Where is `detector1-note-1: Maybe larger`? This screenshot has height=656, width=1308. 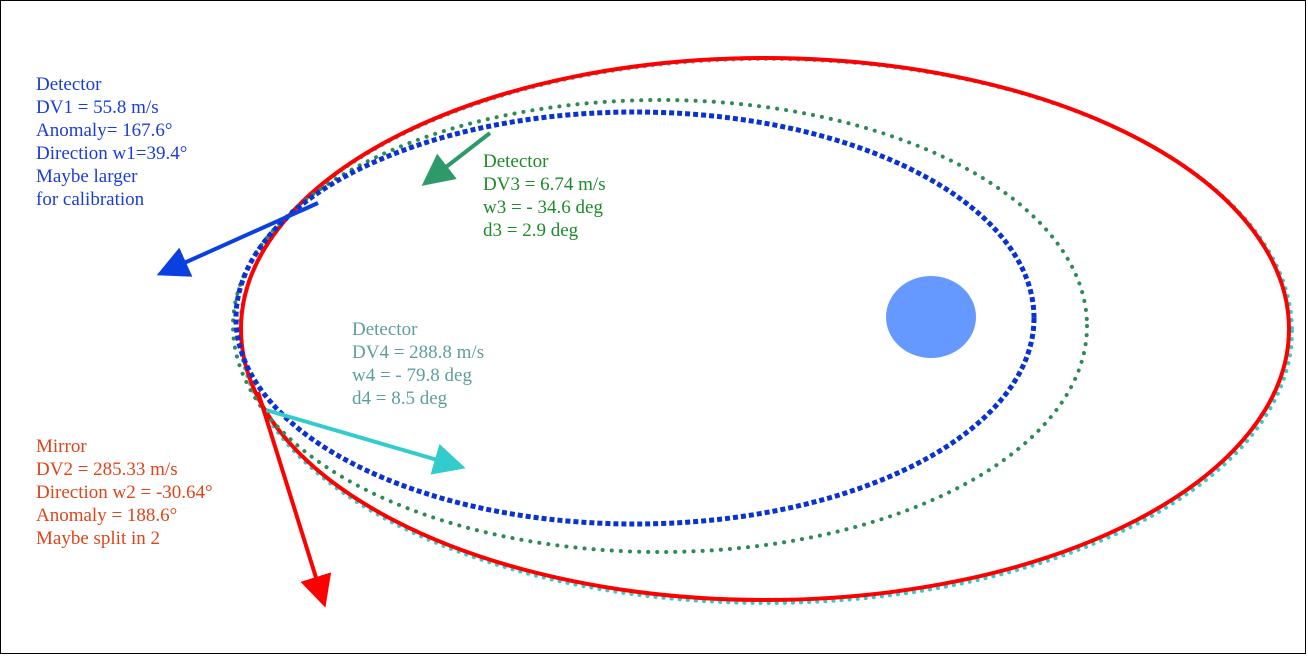
detector1-note-1: Maybe larger is located at coordinates (87, 176).